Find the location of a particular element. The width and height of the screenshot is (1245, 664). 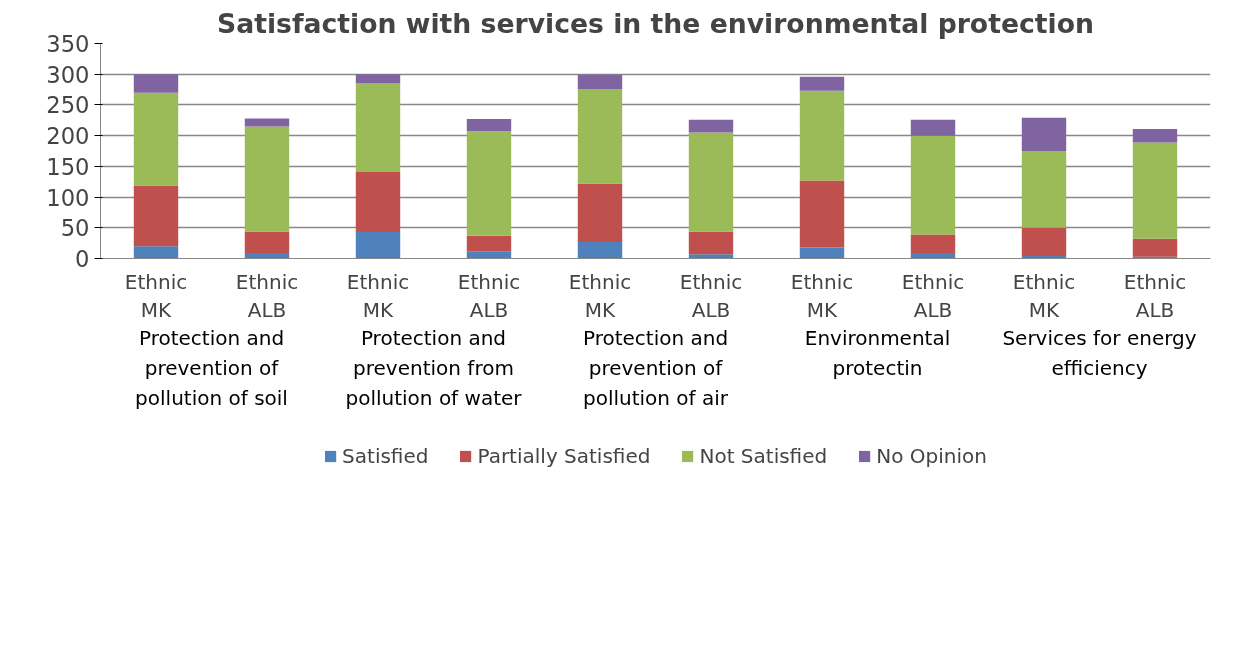

y-tick-label: 0 is located at coordinates (82, 259).